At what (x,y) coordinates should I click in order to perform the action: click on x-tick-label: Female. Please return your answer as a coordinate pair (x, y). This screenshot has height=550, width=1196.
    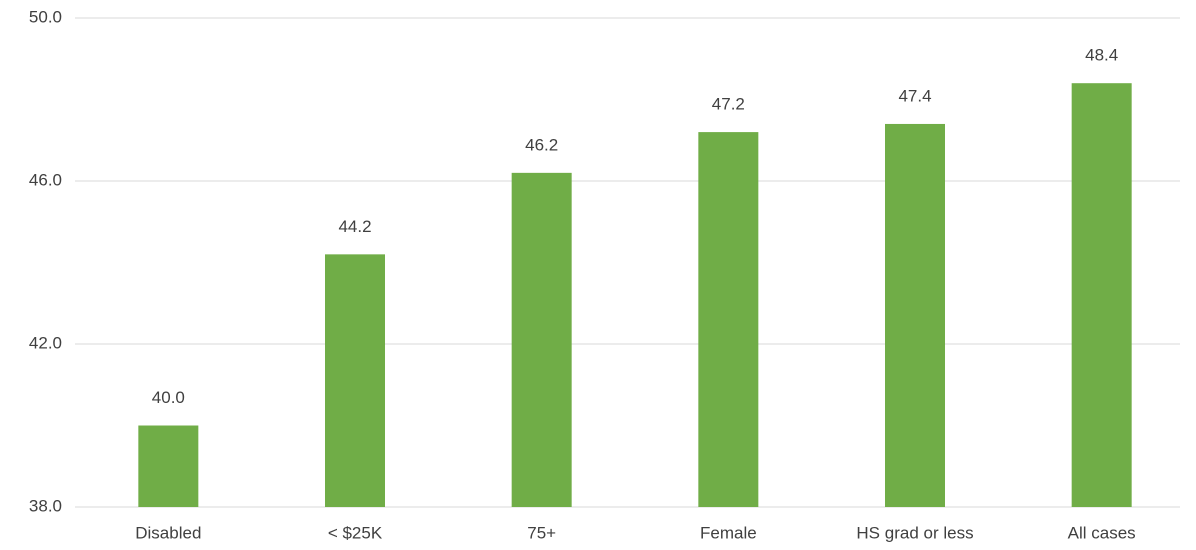
    Looking at the image, I should click on (728, 532).